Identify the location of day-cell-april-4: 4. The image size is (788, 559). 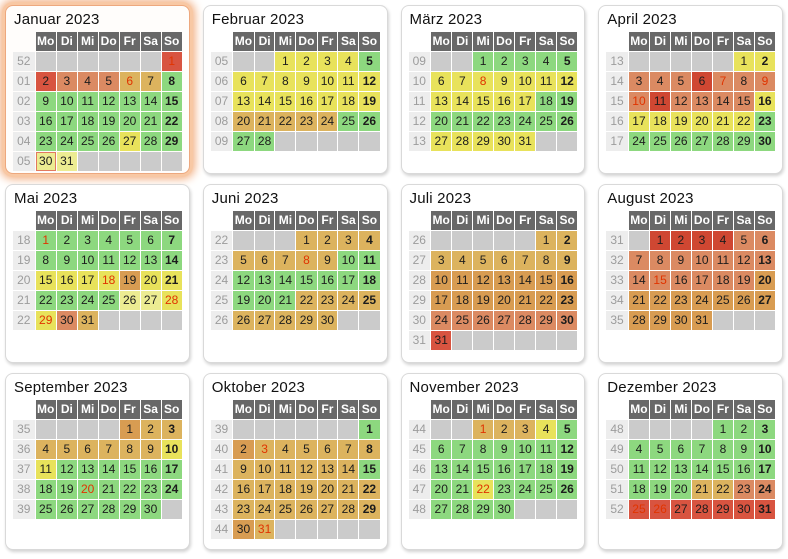
(660, 81).